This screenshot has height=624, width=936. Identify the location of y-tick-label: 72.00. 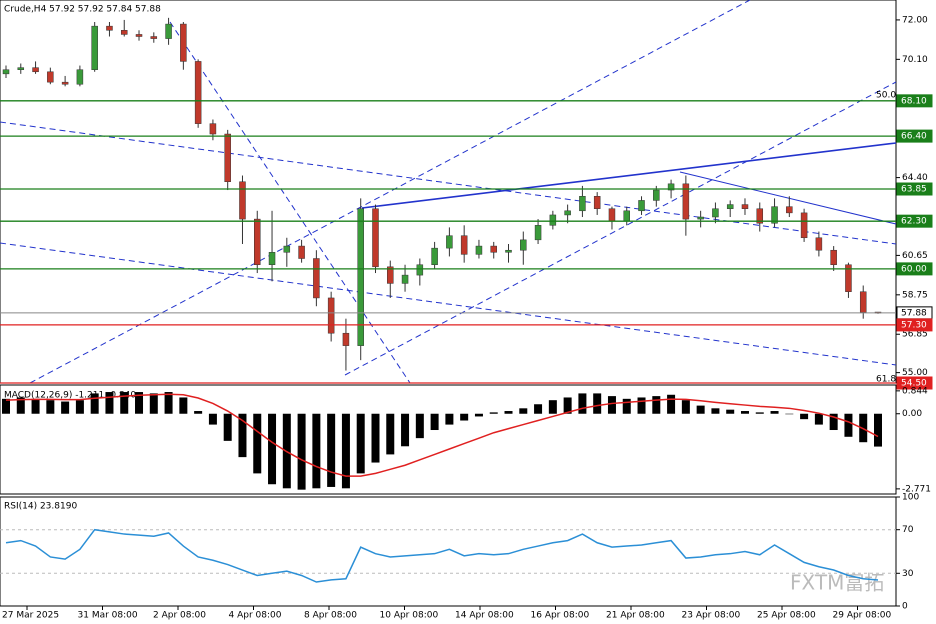
(915, 20).